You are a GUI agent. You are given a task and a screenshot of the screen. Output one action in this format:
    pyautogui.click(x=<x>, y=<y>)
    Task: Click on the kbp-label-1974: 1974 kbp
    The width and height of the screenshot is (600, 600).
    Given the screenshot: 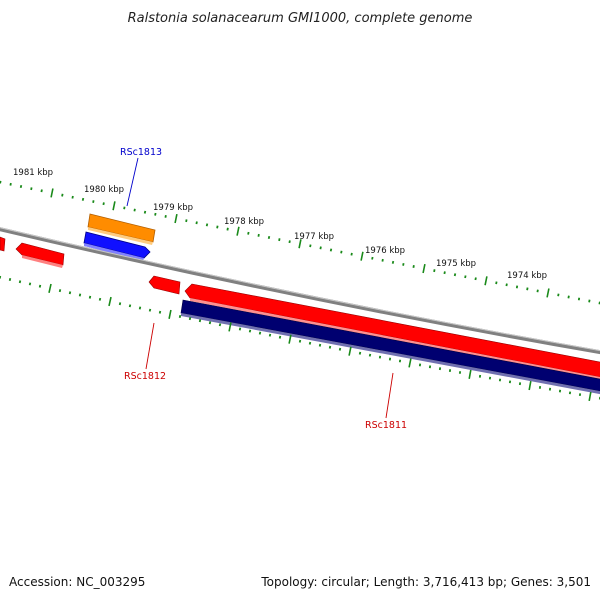 What is the action you would take?
    pyautogui.click(x=527, y=276)
    